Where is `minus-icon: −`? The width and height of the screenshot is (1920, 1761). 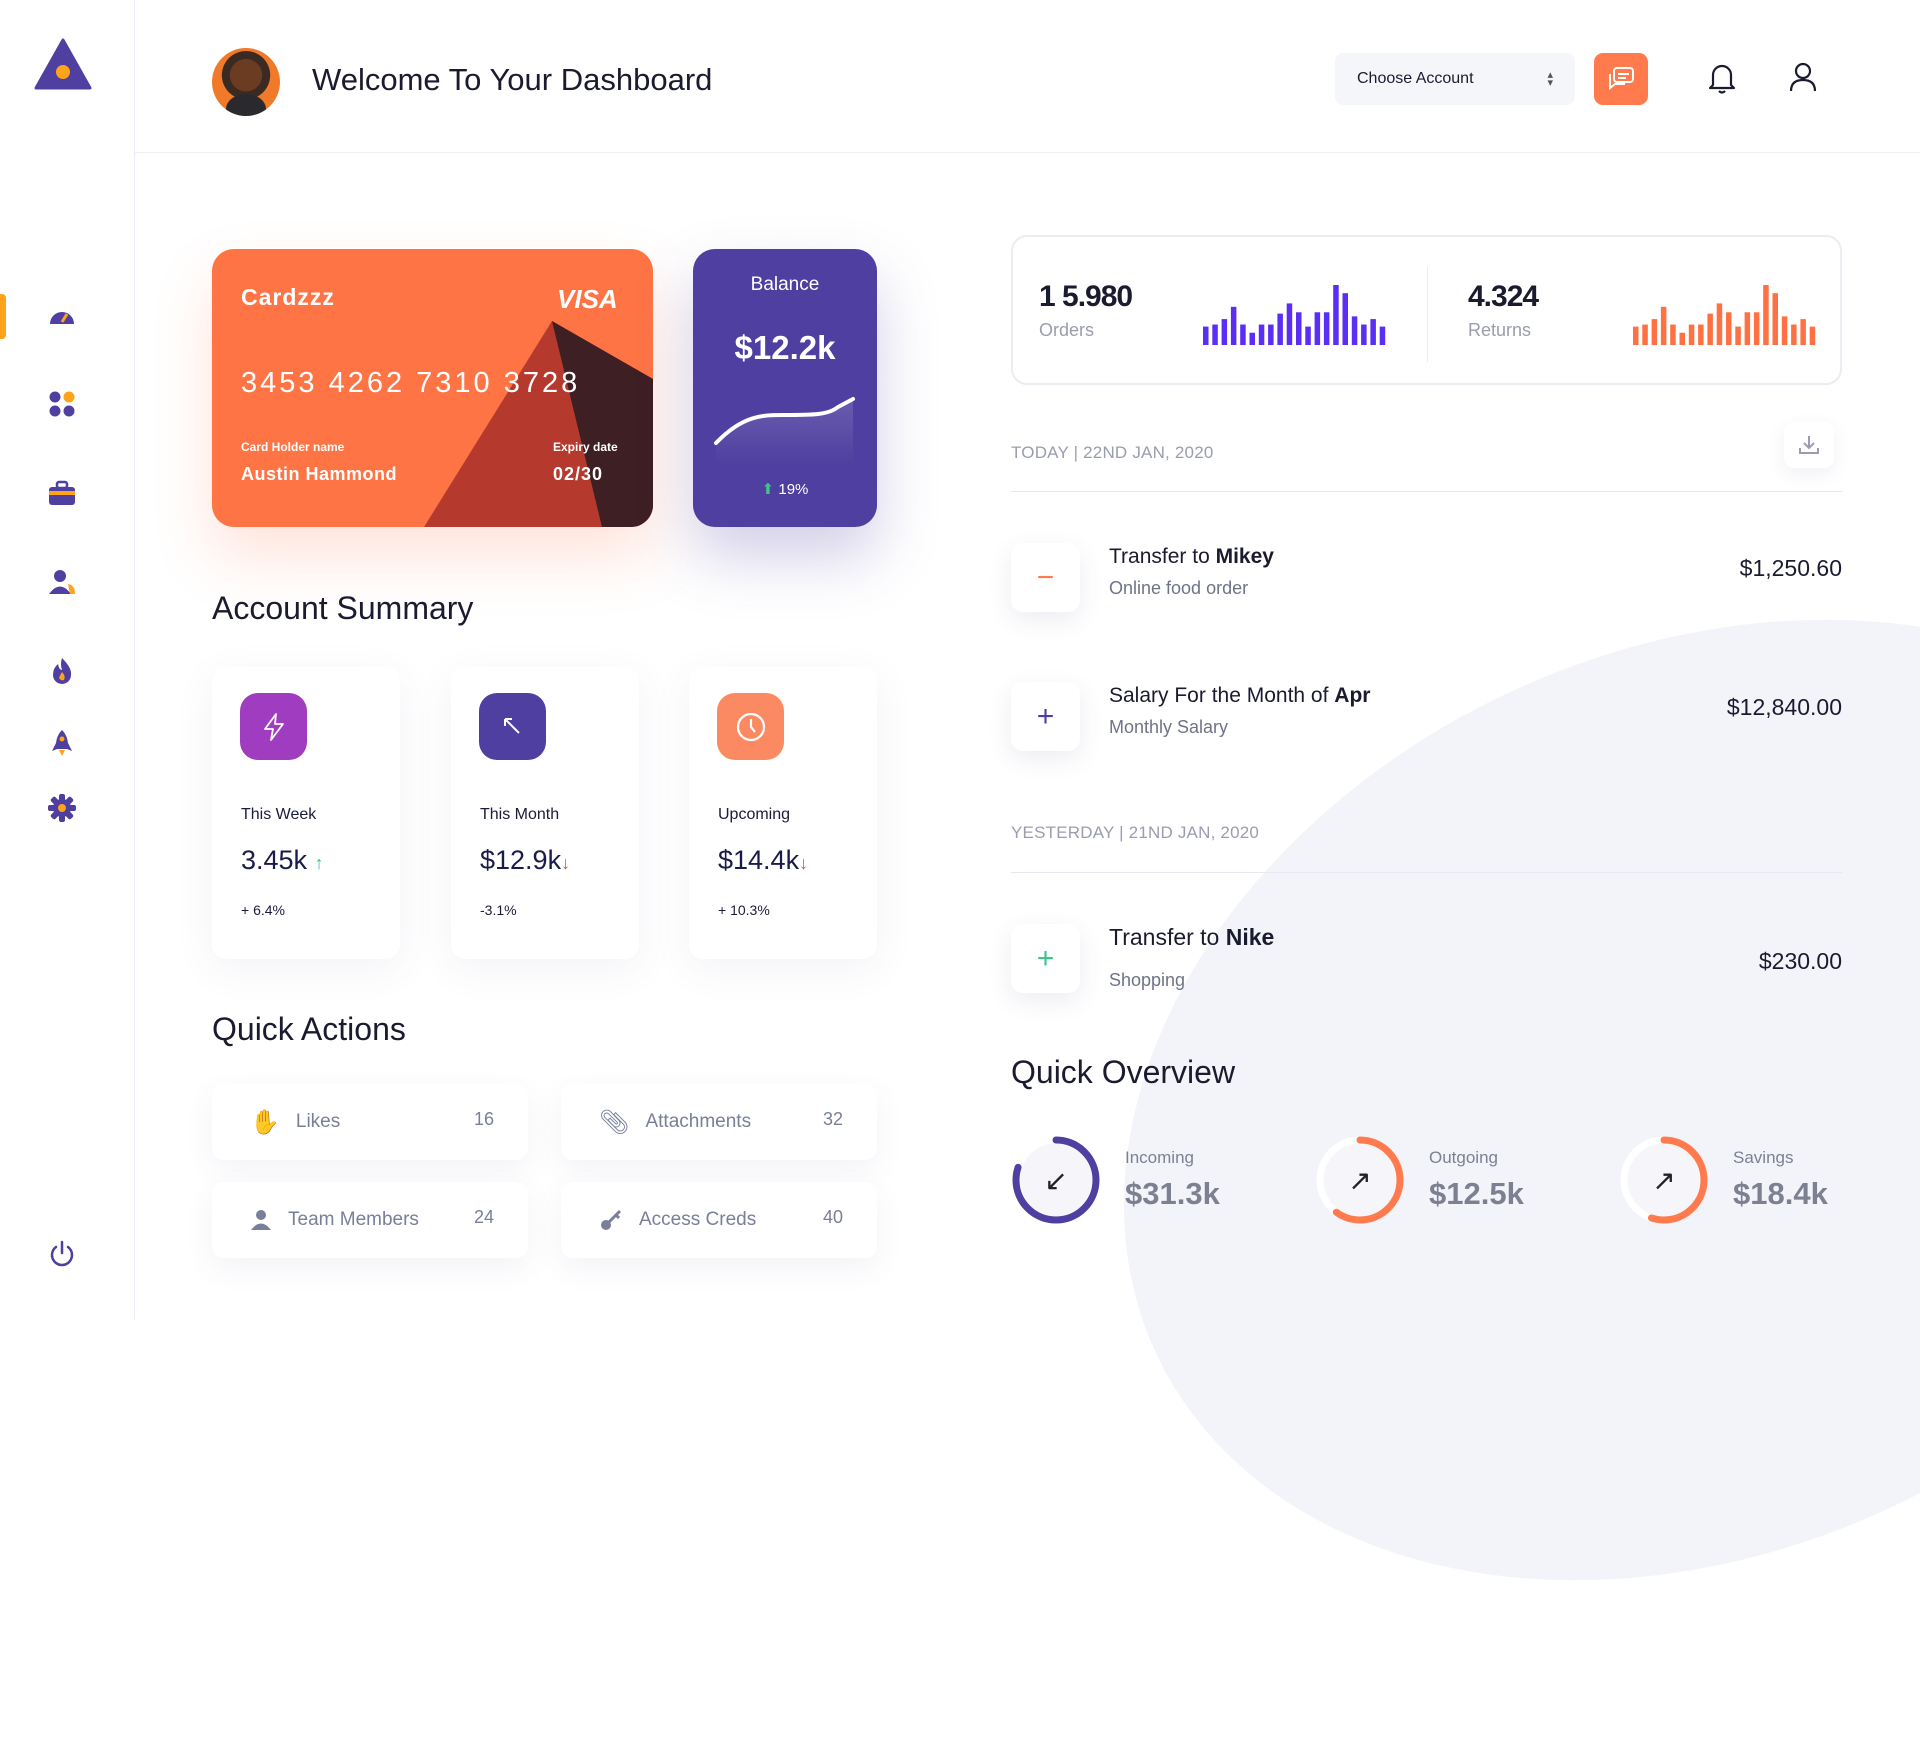
minus-icon: − is located at coordinates (1045, 577).